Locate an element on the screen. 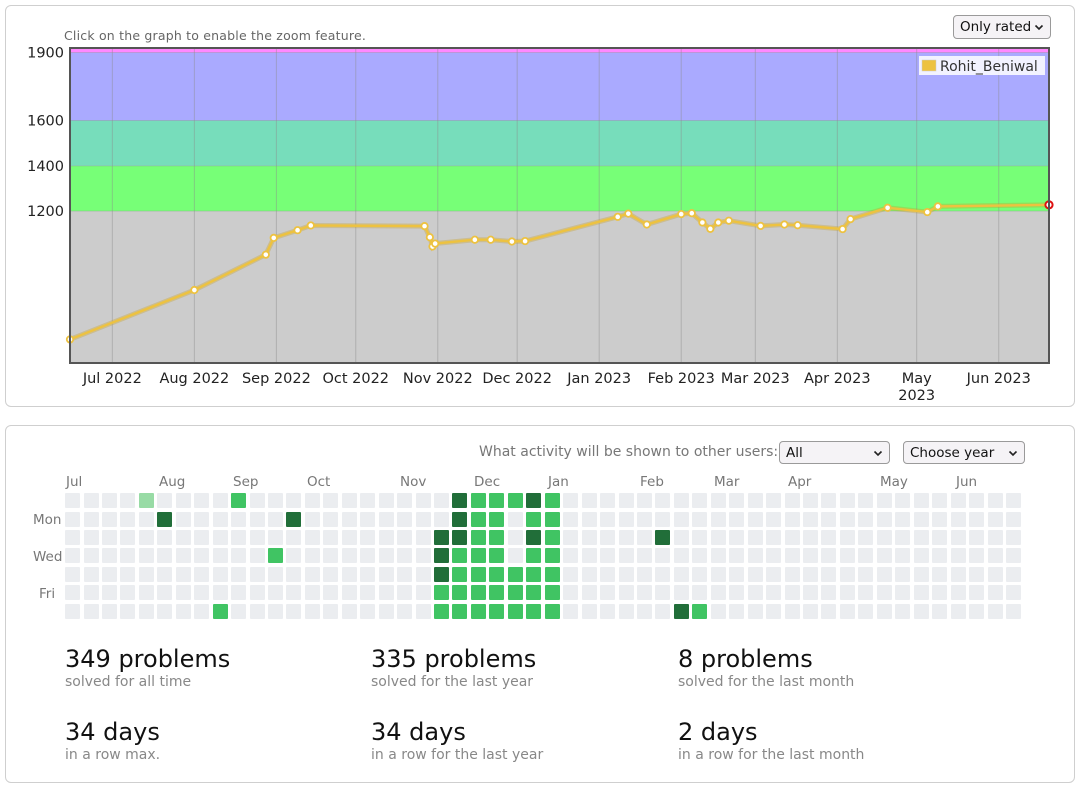 Image resolution: width=1080 pixels, height=789 pixels. heatmap-day-label: Mon is located at coordinates (47, 520).